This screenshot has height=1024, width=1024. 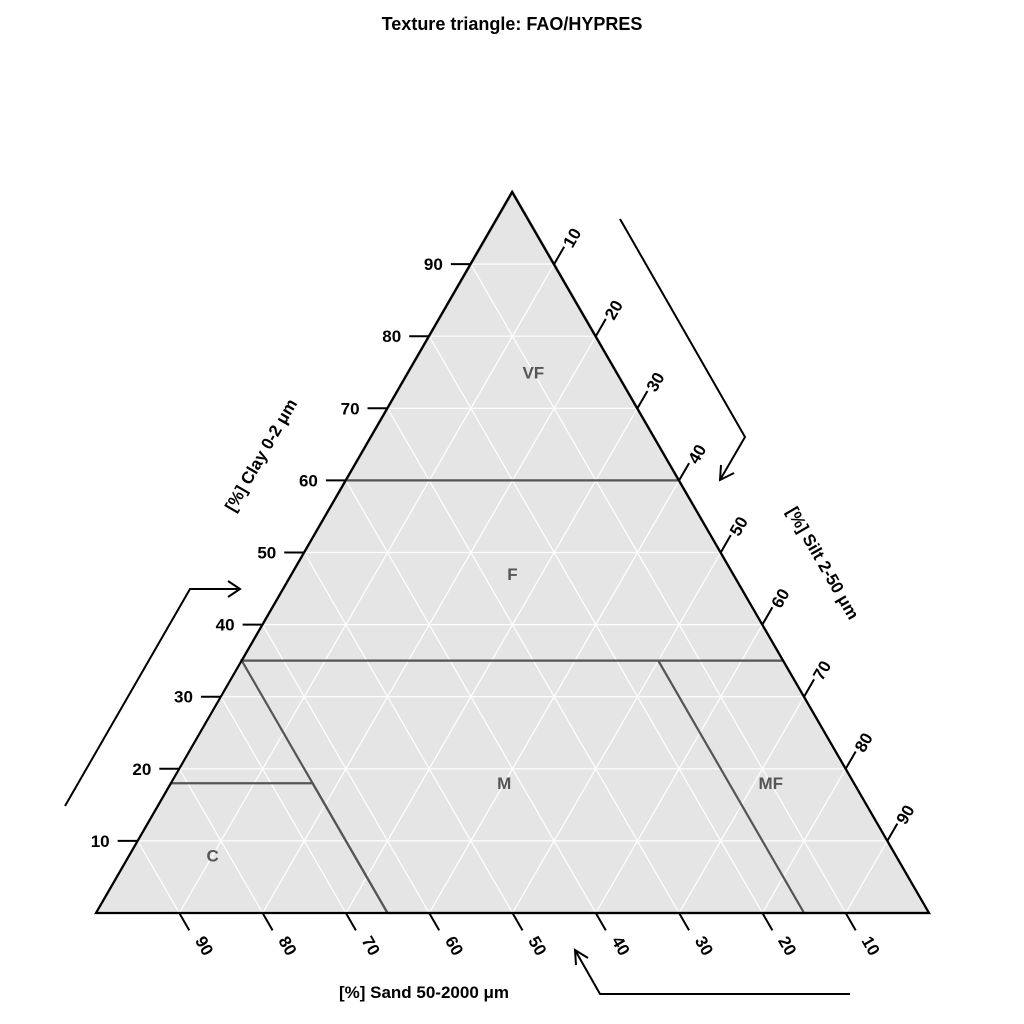 I want to click on silt-axis-title: [%] Silt 2-50 μm, so click(x=823, y=563).